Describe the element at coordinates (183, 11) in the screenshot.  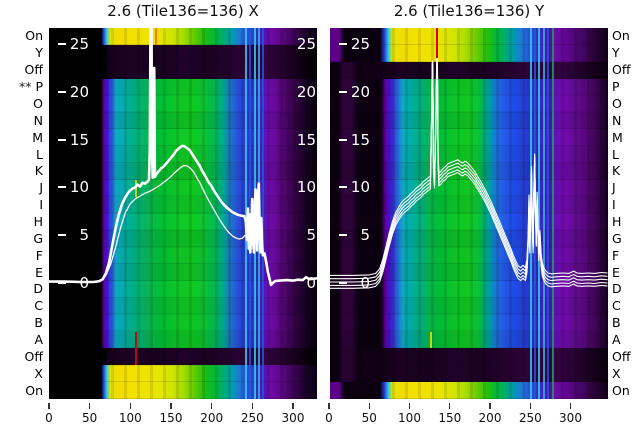
I see `left-panel-title: 2.6 (Tile136=136) X` at that location.